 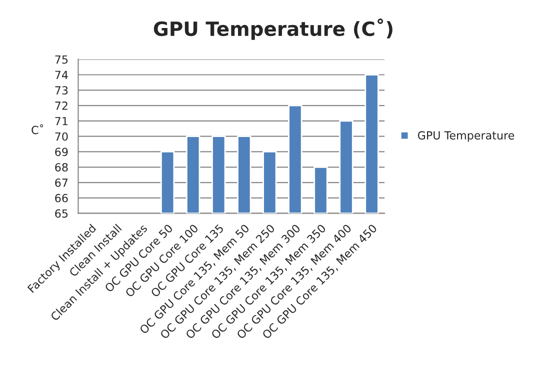 I want to click on y-tick-label: 69, so click(x=61, y=152).